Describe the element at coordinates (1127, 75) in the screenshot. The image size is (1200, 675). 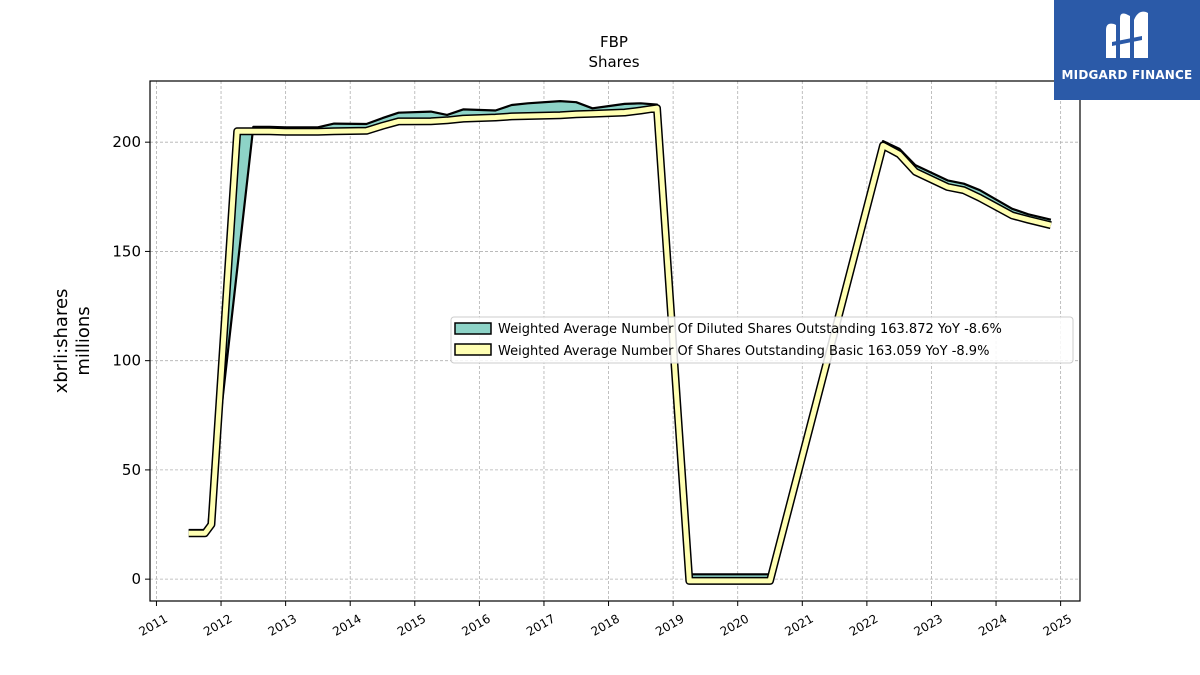
I see `logo-text: MIDGARD FINANCE` at that location.